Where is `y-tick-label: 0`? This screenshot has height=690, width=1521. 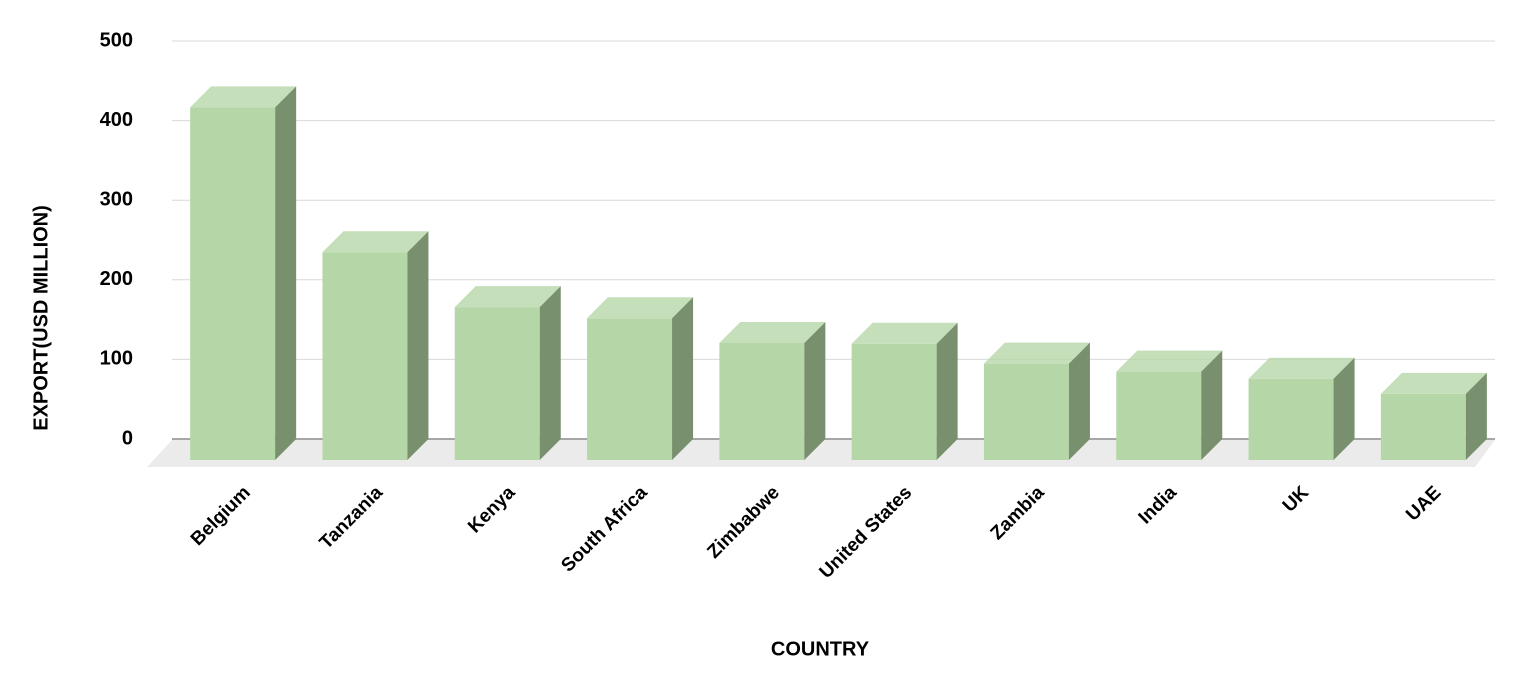
y-tick-label: 0 is located at coordinates (127, 438).